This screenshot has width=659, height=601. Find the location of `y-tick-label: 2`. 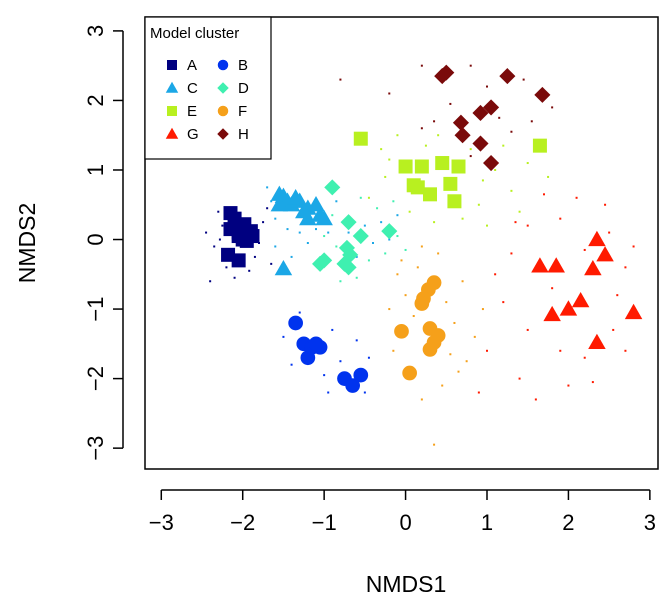

y-tick-label: 2 is located at coordinates (95, 100).